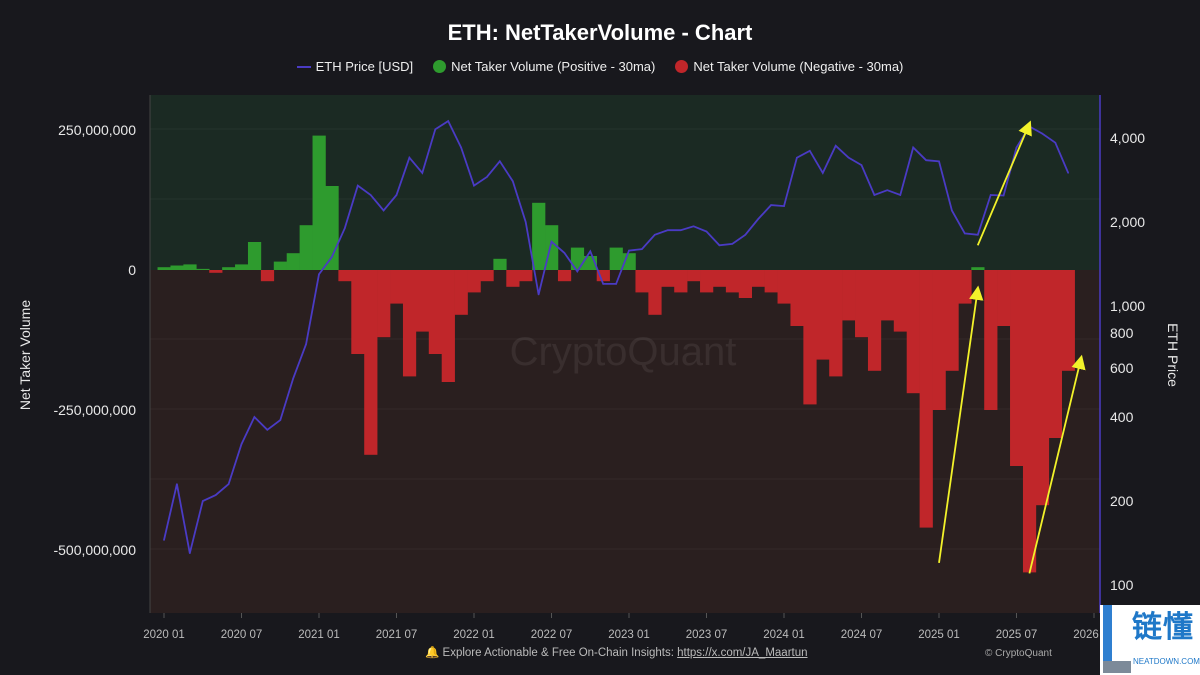 The width and height of the screenshot is (1200, 675). Describe the element at coordinates (440, 66) in the screenshot. I see `dot-swatch-icon` at that location.